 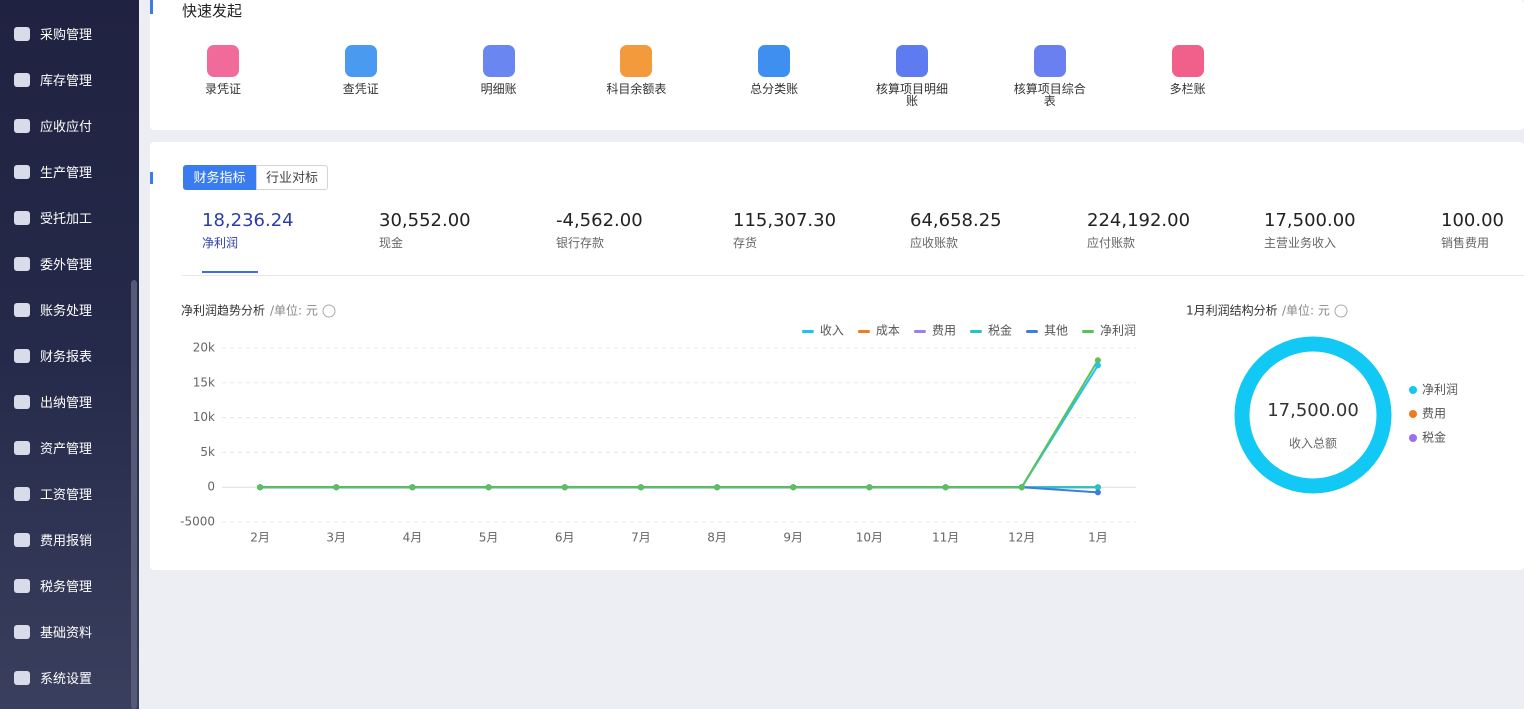 I want to click on quick-item: 多栏账, so click(x=1188, y=70).